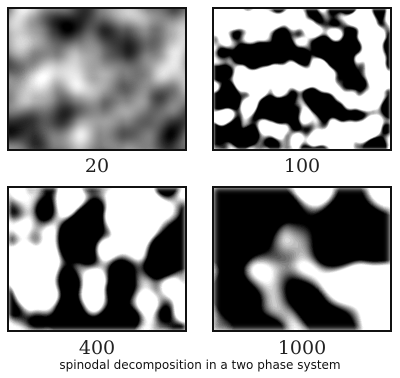  What do you see at coordinates (97, 348) in the screenshot?
I see `time-step-label-400: 400` at bounding box center [97, 348].